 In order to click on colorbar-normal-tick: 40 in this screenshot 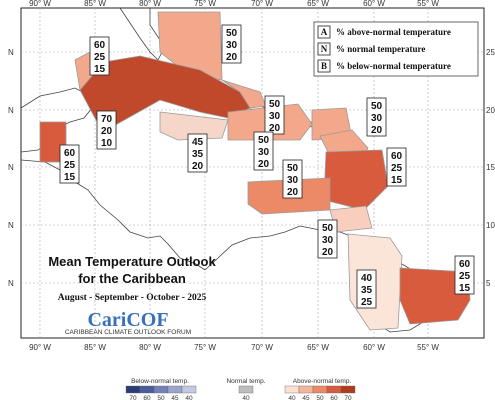, I will do `click(246, 397)`.